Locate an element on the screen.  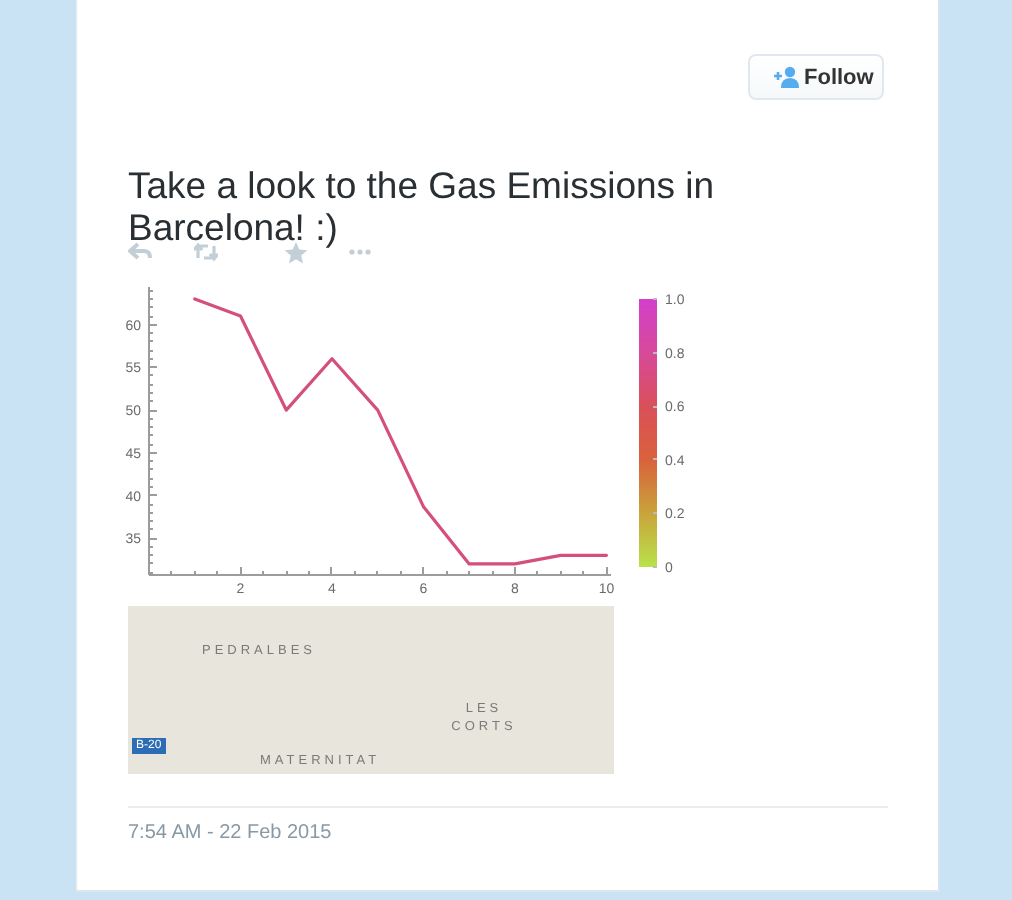
follow-button: Follow is located at coordinates (816, 77).